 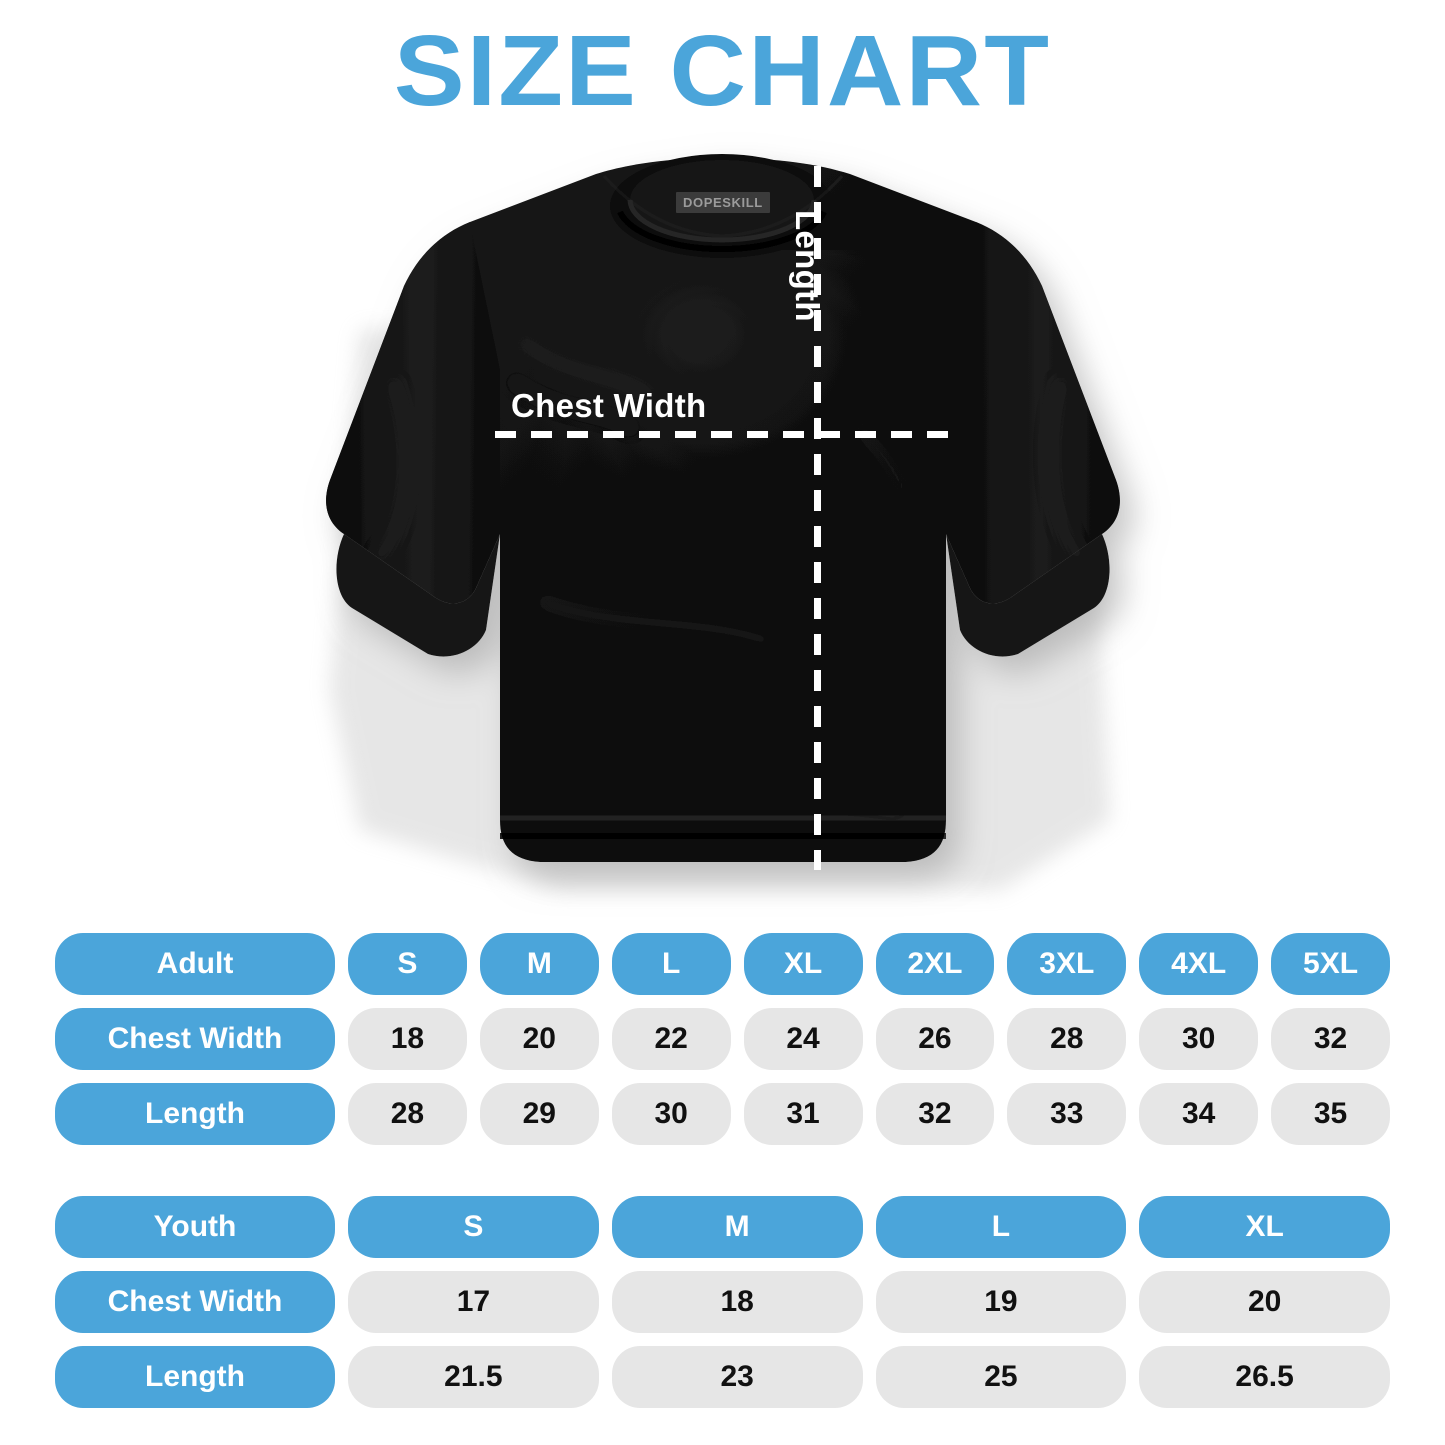 I want to click on adult-header-row: Adult S M L XL 2XL 3XL 4XL 5XL, so click(x=722, y=964).